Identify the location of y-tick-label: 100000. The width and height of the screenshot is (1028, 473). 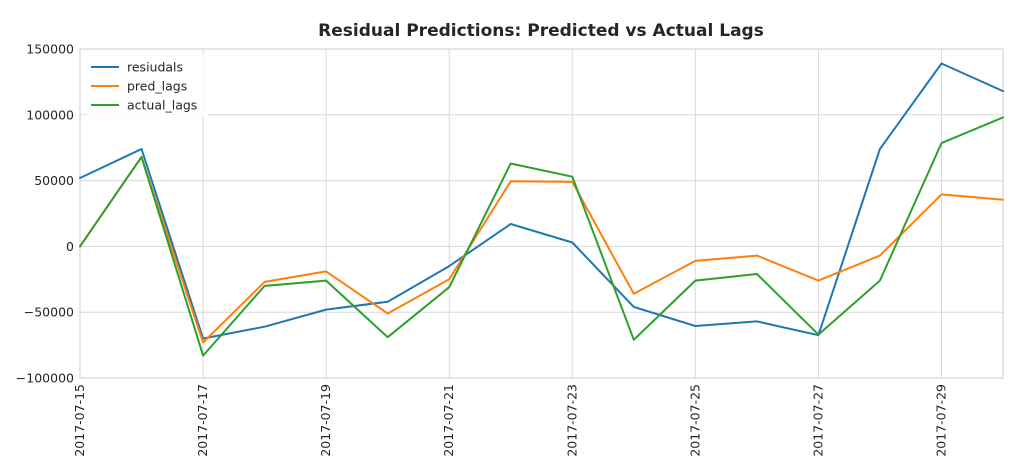
(50, 114).